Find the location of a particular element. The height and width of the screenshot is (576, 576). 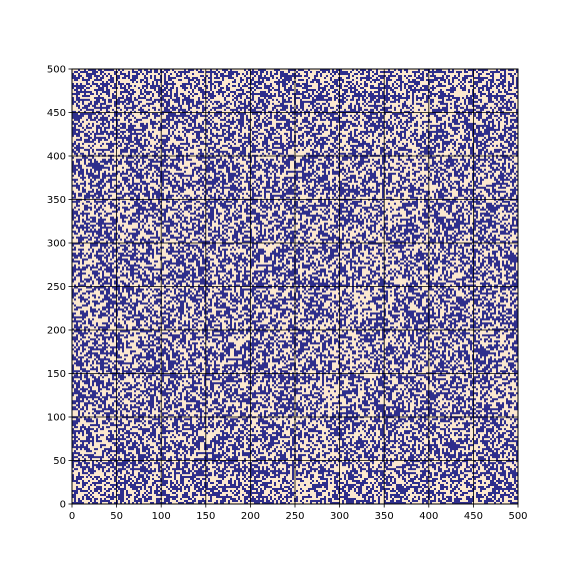

x-axis: 0 50 100 150 200 250 300 350 400 450 500 is located at coordinates (298, 513).